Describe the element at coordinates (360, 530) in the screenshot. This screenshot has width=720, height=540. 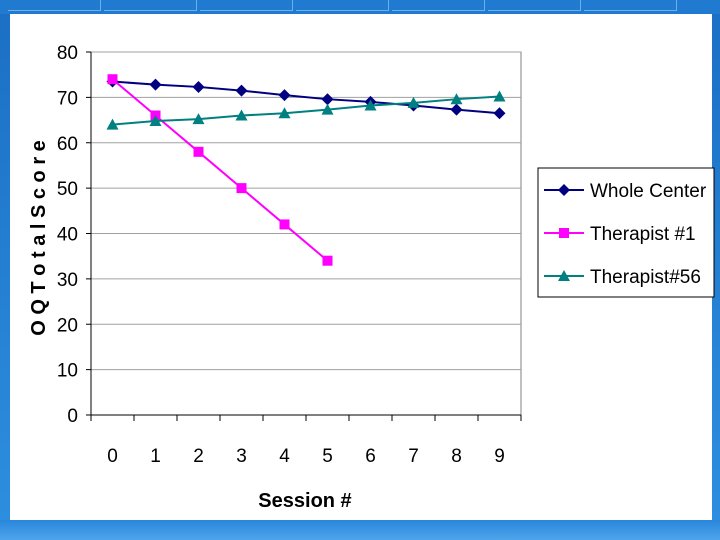
I see `slide-bottom-band` at that location.